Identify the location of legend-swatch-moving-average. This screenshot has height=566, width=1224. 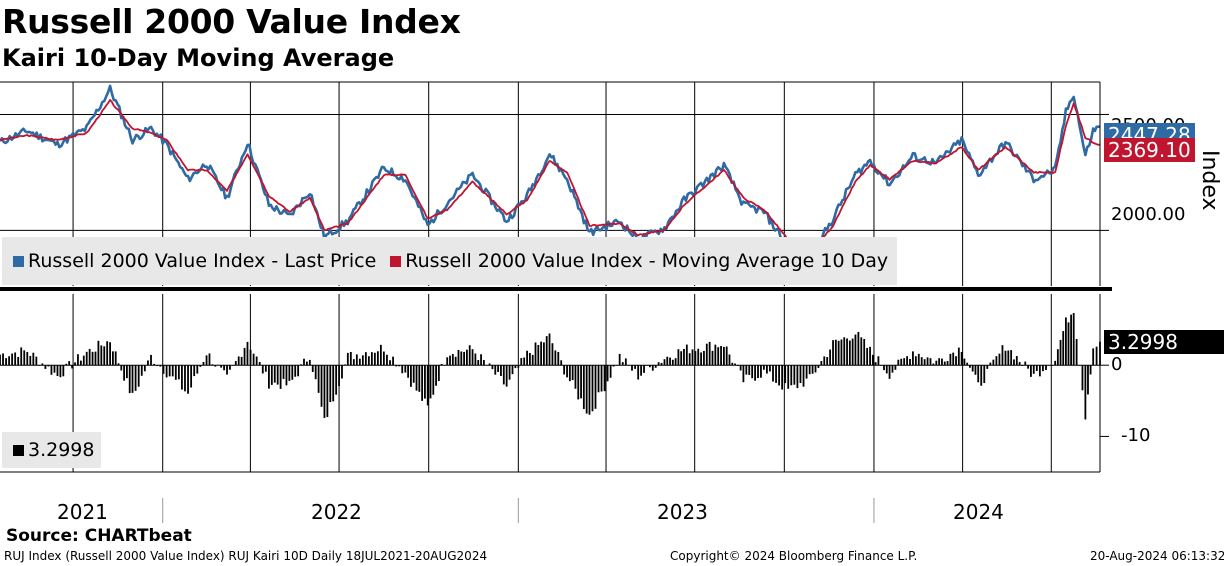
(396, 261).